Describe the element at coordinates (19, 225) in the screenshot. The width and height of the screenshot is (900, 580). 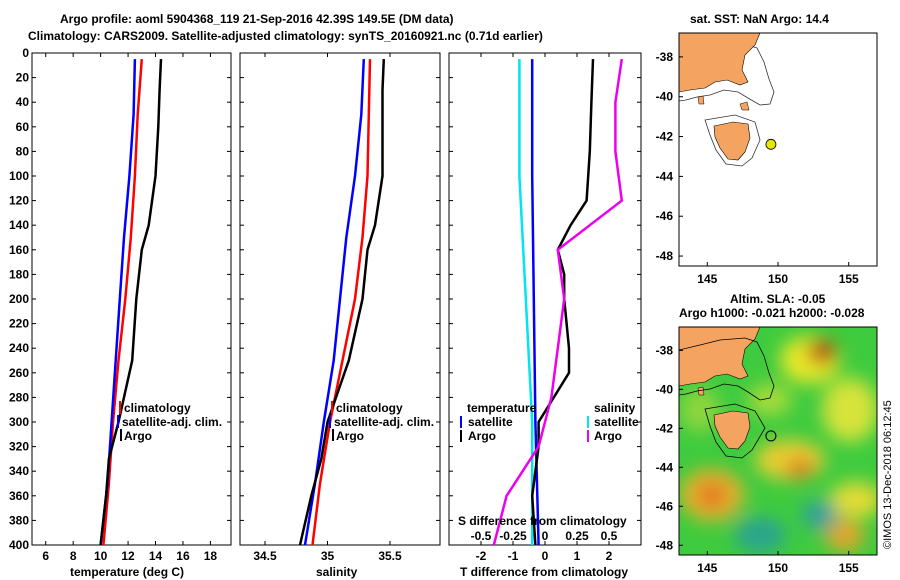
I see `y-tick-label: 140` at that location.